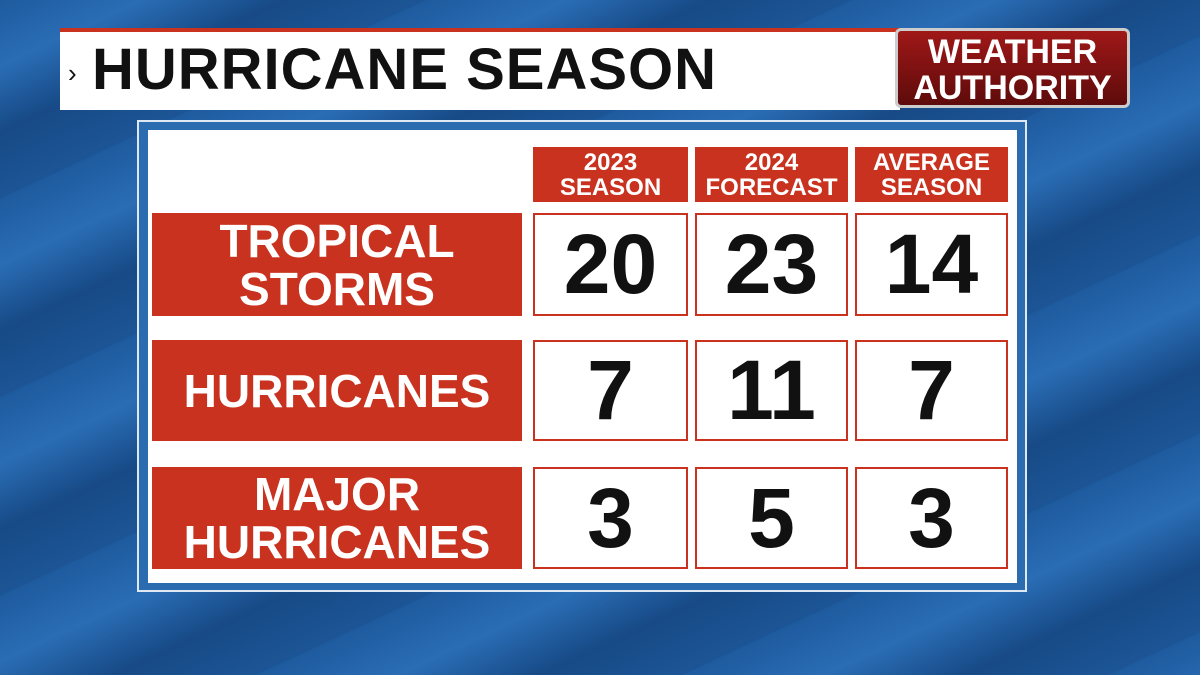 The height and width of the screenshot is (675, 1200). I want to click on row-label: HURRICANES, so click(337, 390).